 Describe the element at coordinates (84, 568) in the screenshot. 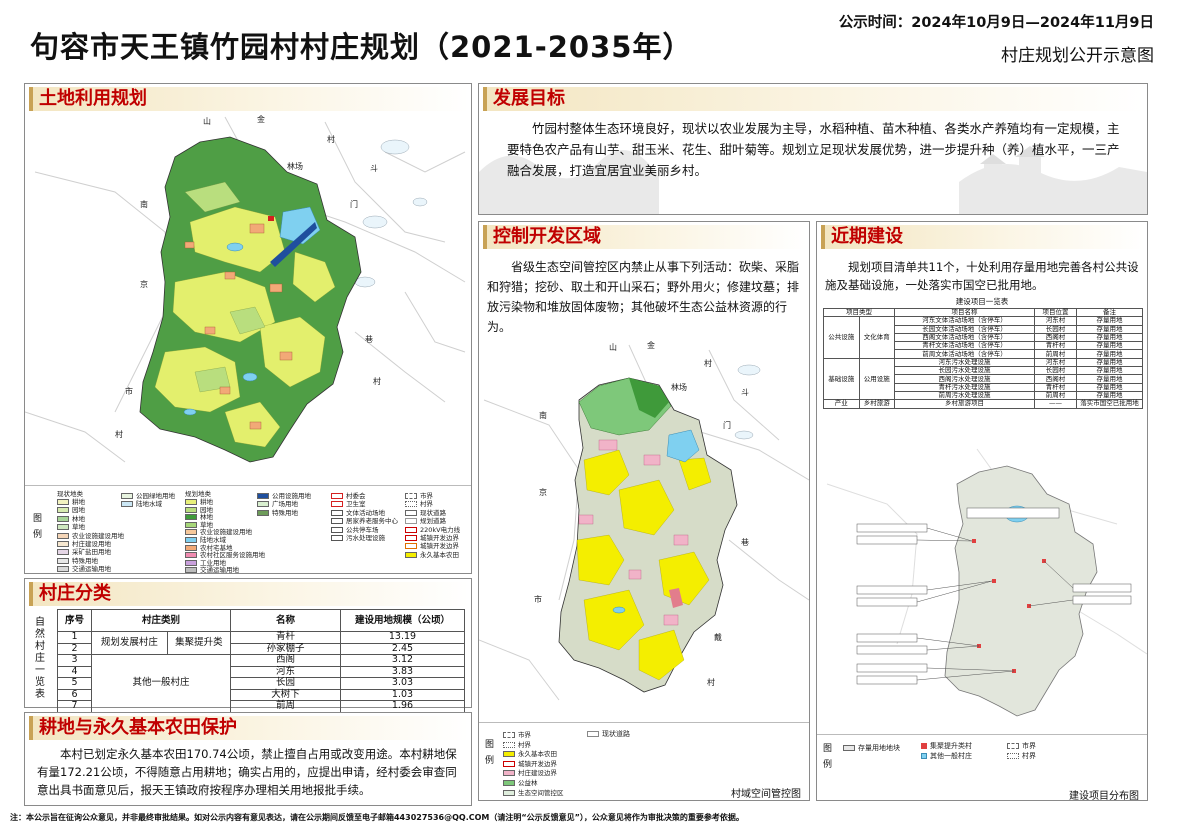

I see `legend-item: 交通运输用地` at that location.